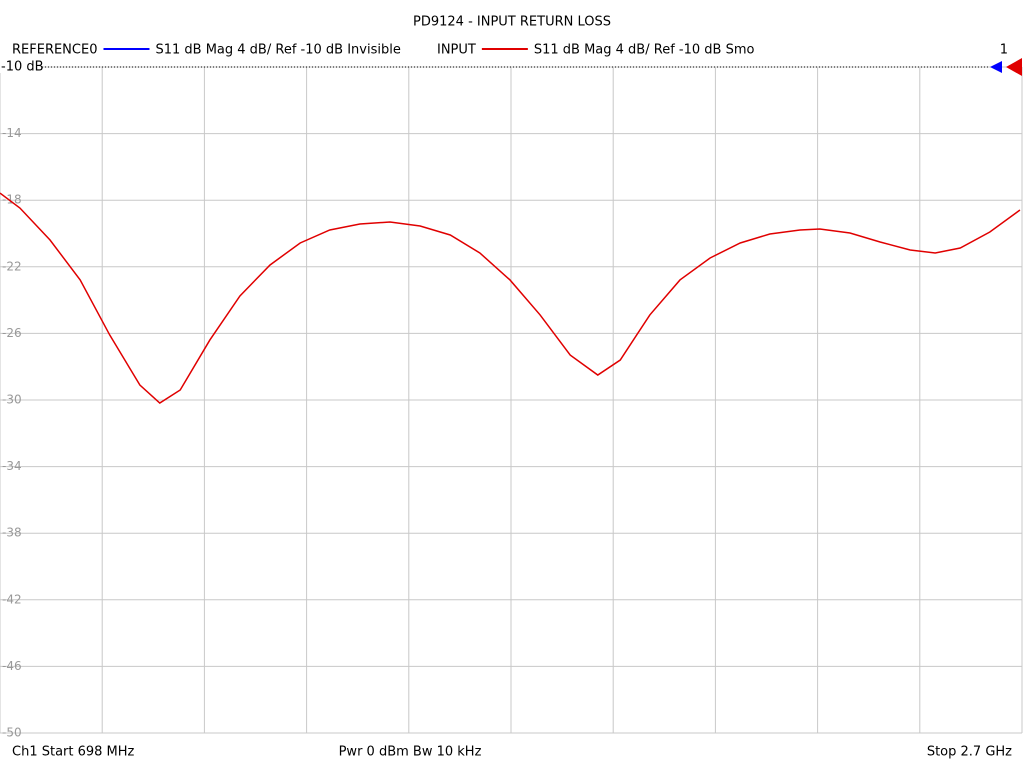  What do you see at coordinates (12, 466) in the screenshot?
I see `y-tick-label: -34` at bounding box center [12, 466].